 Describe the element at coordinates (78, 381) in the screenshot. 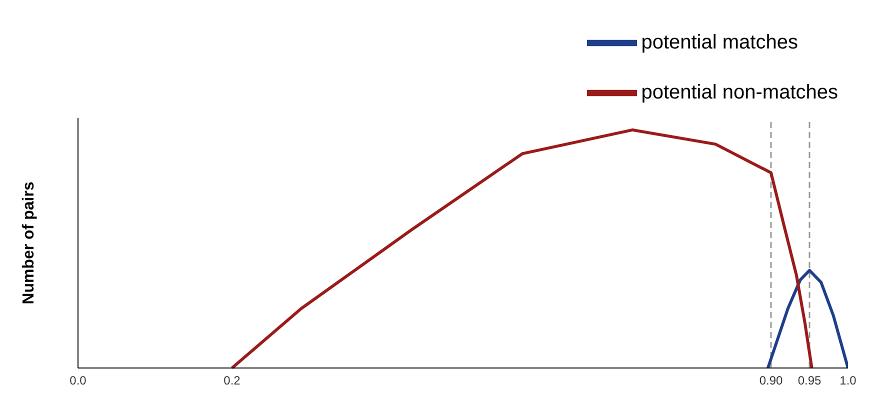

I see `x-tick-label: 0.0` at that location.